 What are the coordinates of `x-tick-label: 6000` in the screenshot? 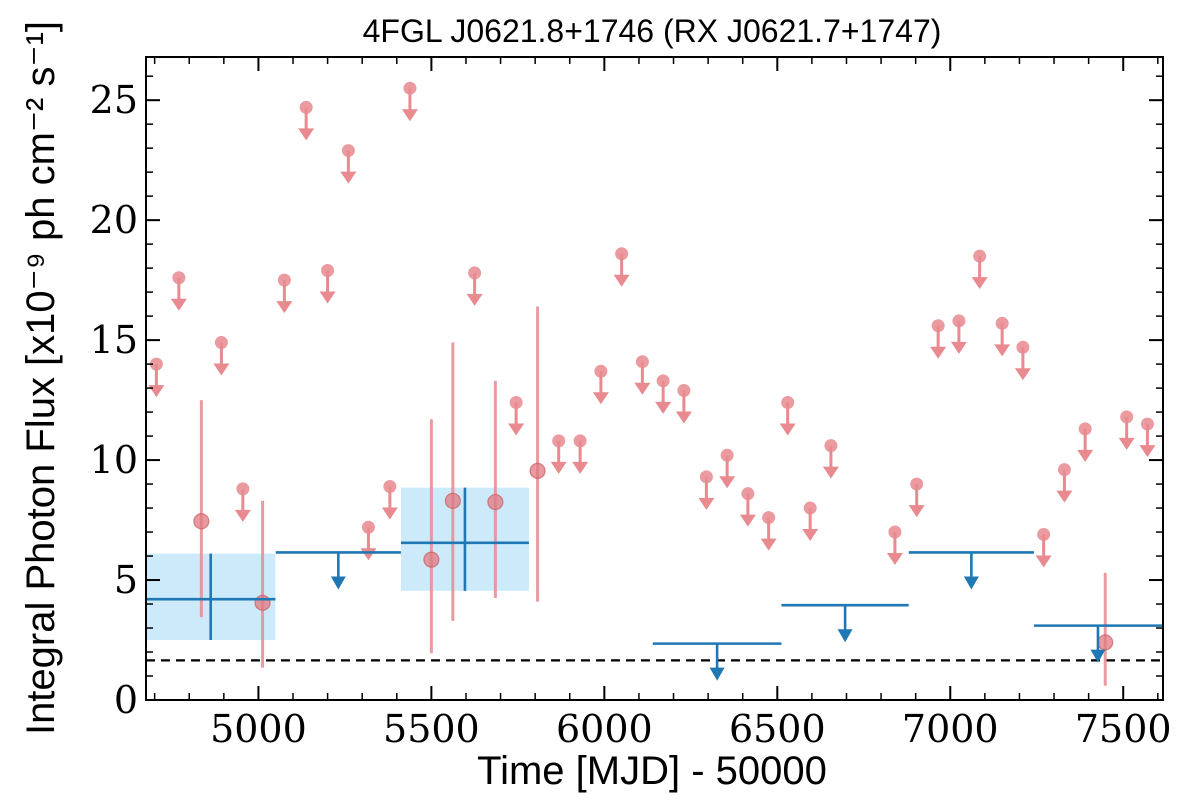 It's located at (604, 729).